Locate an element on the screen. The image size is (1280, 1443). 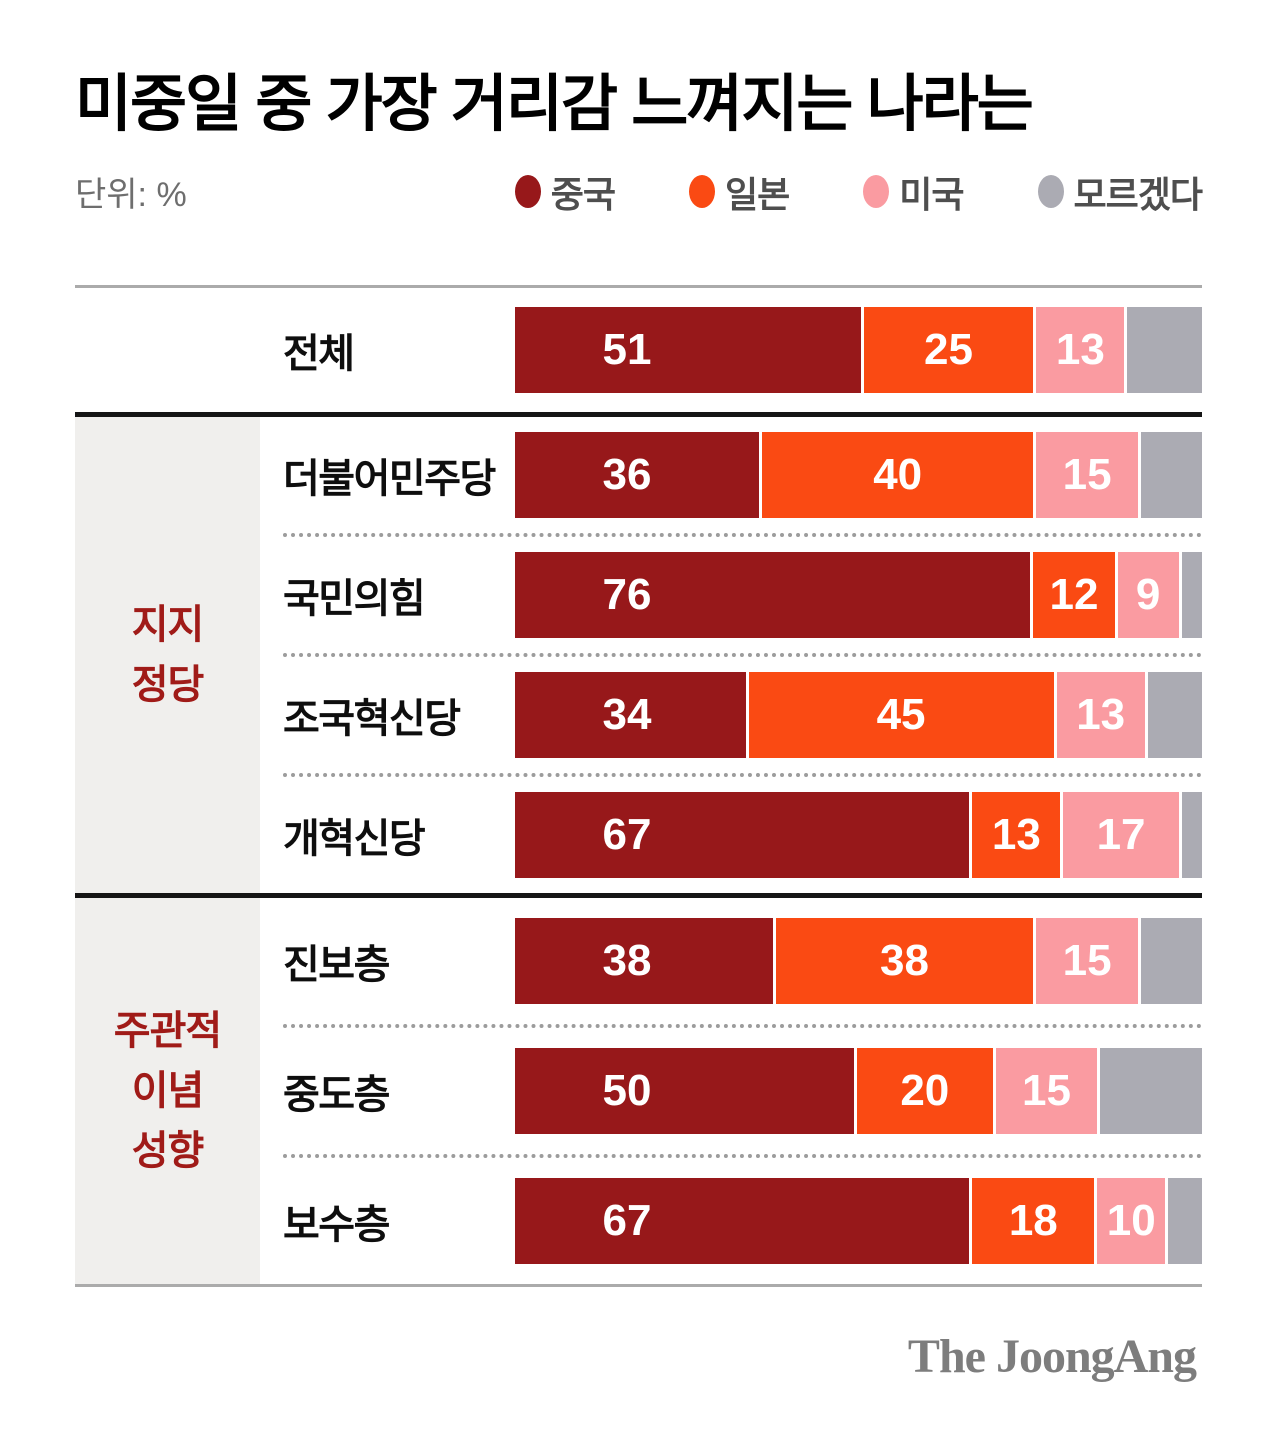
unknown-dot-icon is located at coordinates (1050, 192).